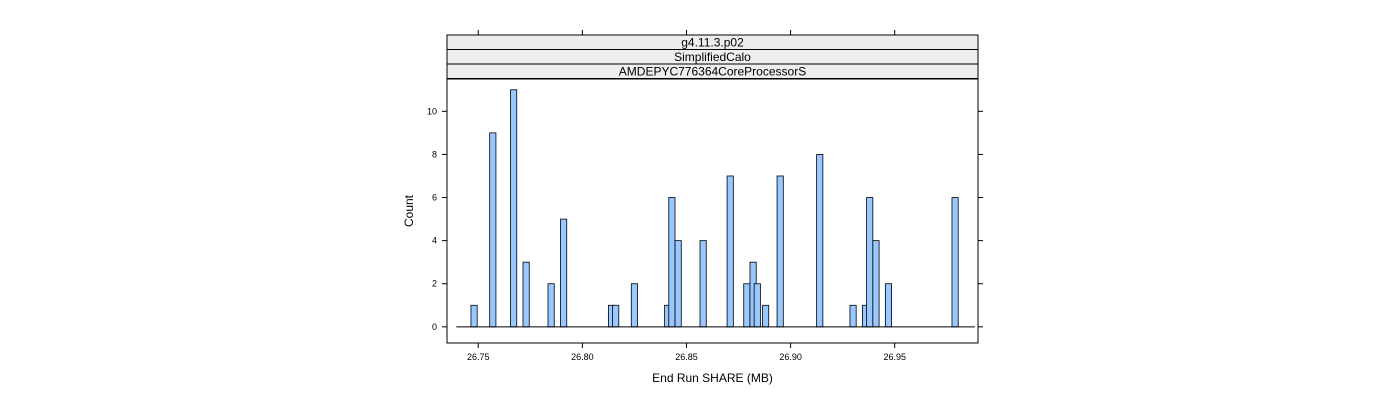 This screenshot has width=1400, height=400. What do you see at coordinates (790, 357) in the screenshot?
I see `x-tick-label: 26.90` at bounding box center [790, 357].